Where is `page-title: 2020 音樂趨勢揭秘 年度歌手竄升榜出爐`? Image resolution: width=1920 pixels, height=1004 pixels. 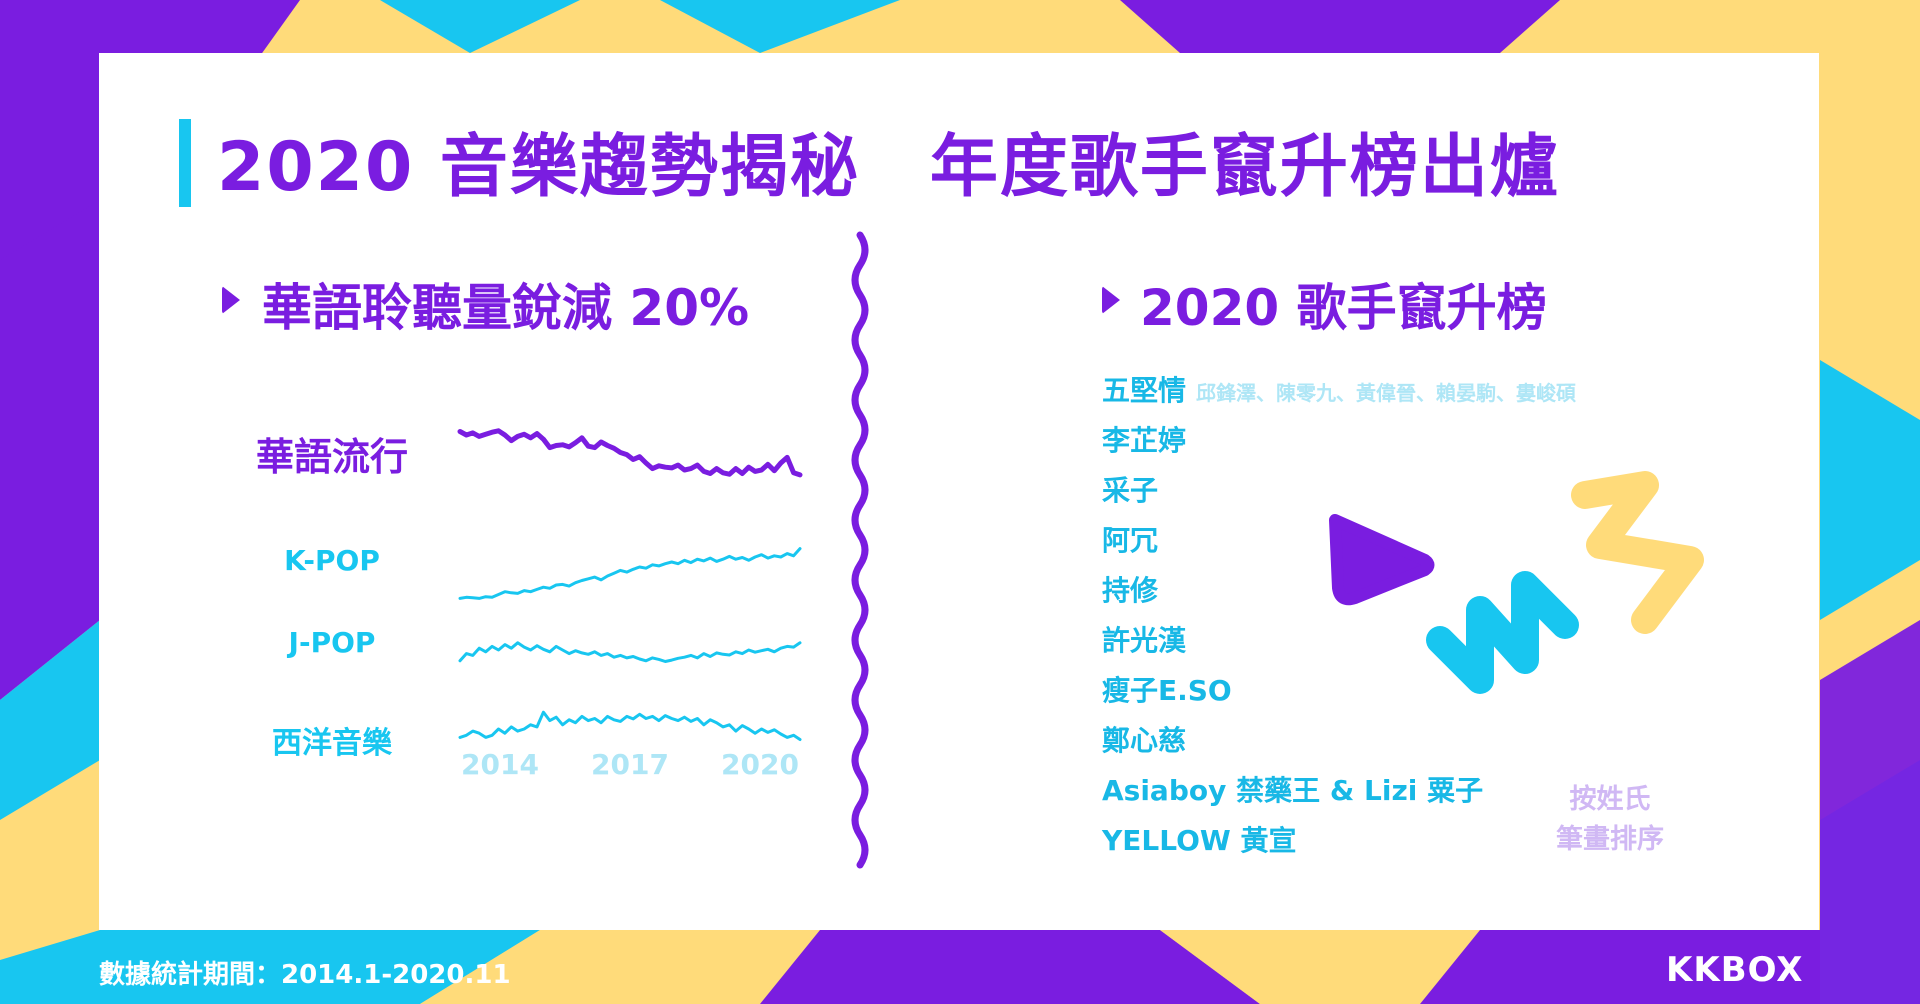
page-title: 2020 音樂趨勢揭秘 年度歌手竄升榜出爐 is located at coordinates (888, 167).